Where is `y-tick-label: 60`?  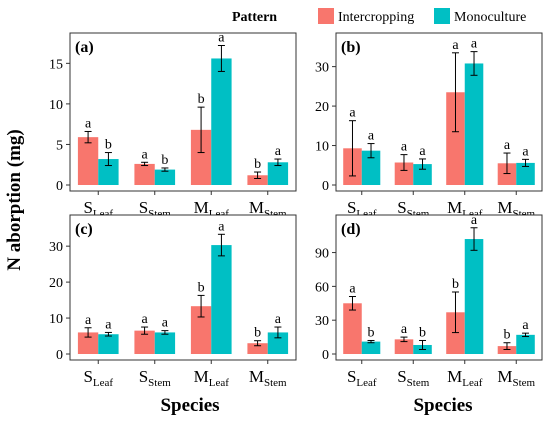 y-tick-label: 60 is located at coordinates (322, 287).